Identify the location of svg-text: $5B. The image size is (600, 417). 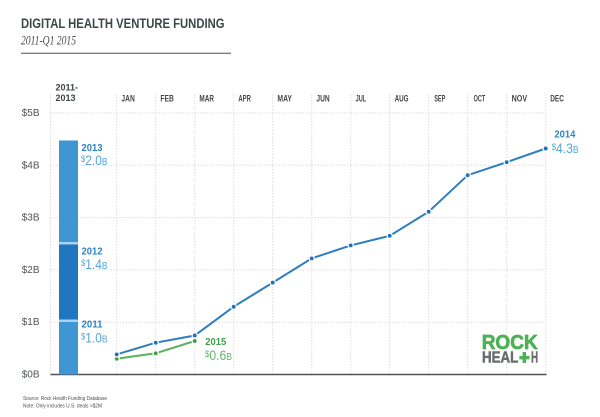
(31, 113).